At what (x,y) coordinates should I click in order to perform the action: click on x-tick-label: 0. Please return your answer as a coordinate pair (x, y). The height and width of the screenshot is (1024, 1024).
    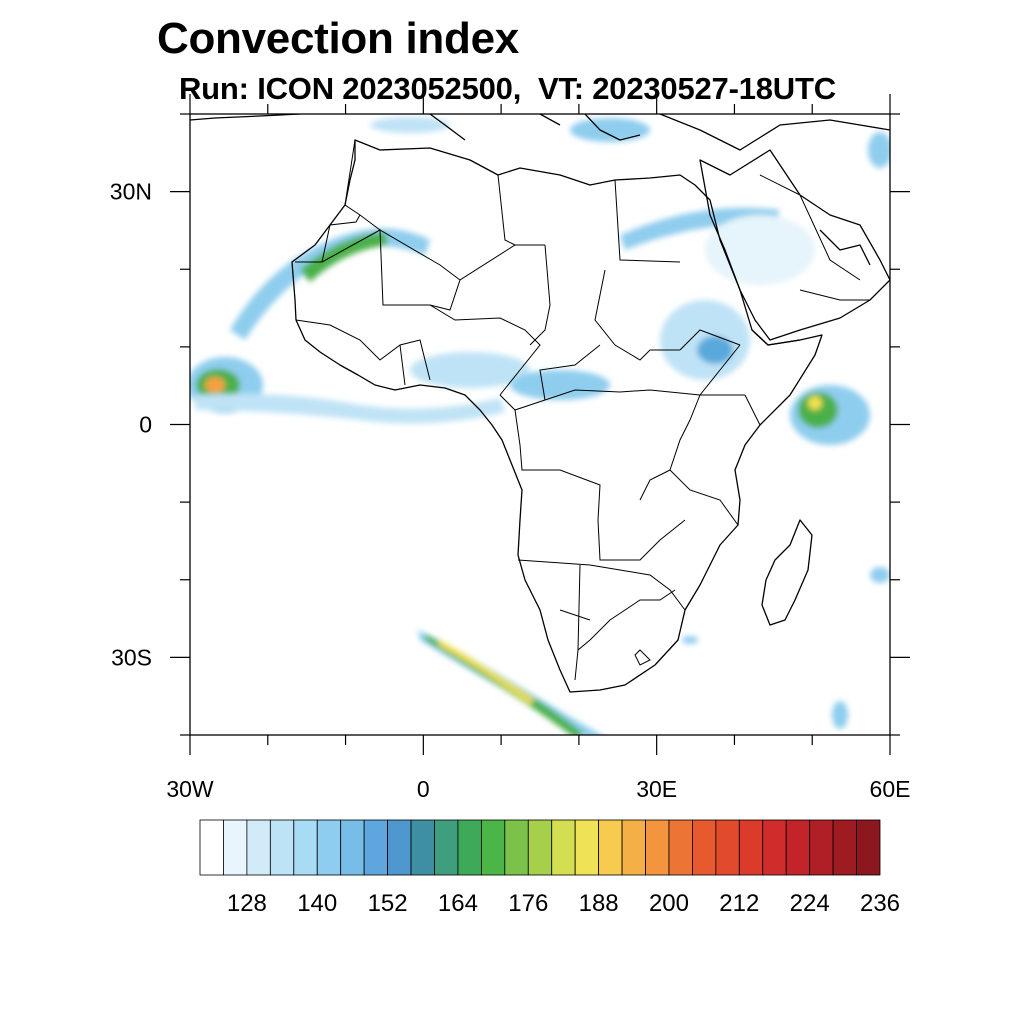
    Looking at the image, I should click on (423, 789).